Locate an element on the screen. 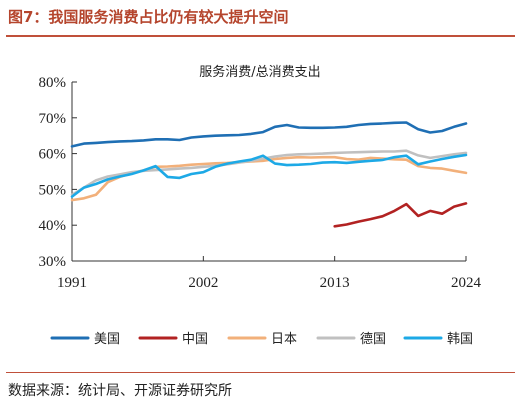 The image size is (521, 408). chart-title: 服务消费/总消费支出 is located at coordinates (259, 72).